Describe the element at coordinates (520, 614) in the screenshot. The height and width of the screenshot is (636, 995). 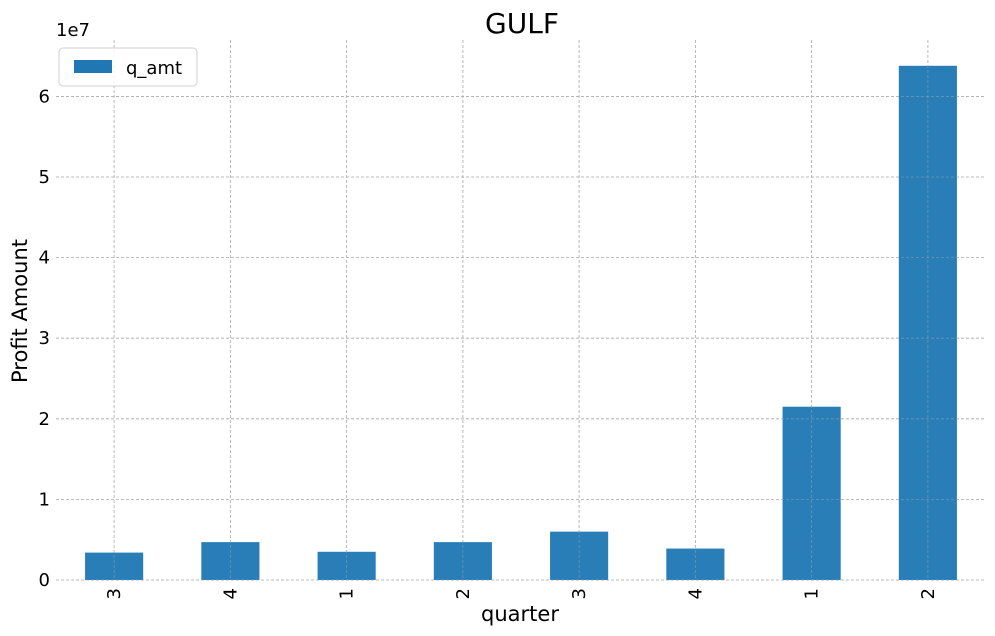
I see `x-axis-label: quarter` at that location.